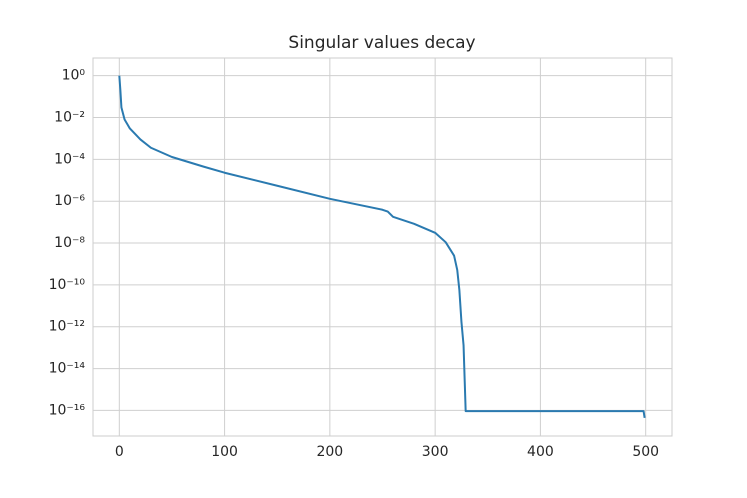 The width and height of the screenshot is (747, 498). Describe the element at coordinates (67, 327) in the screenshot. I see `y-tick-label: 10⁻¹²` at that location.